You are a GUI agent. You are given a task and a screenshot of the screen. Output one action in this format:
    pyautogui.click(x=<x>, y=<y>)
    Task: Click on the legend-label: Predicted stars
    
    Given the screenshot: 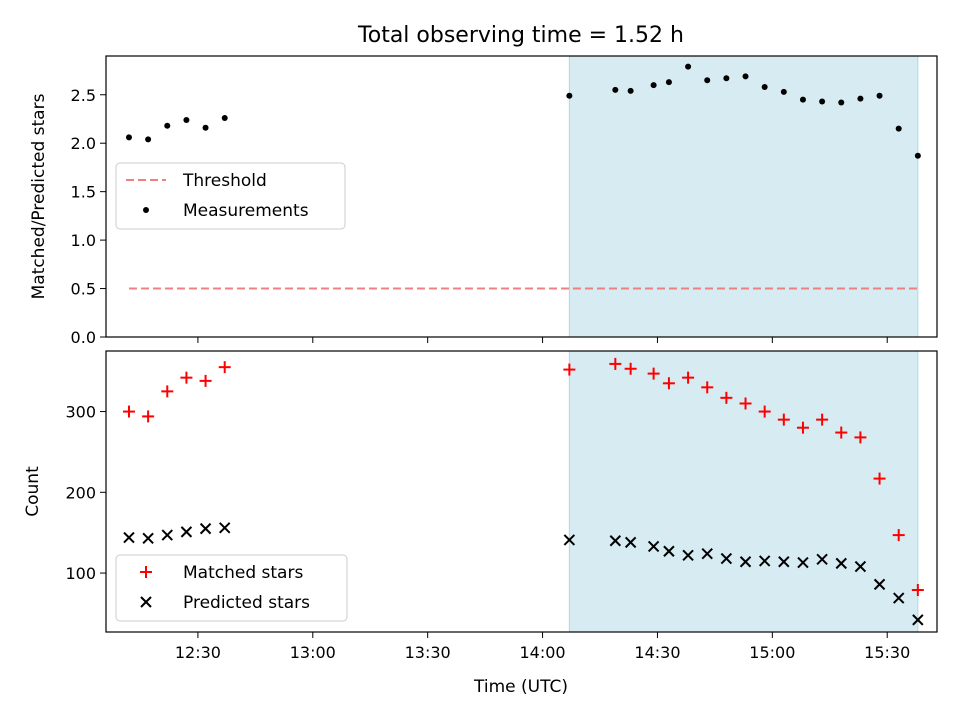 What is the action you would take?
    pyautogui.click(x=246, y=603)
    